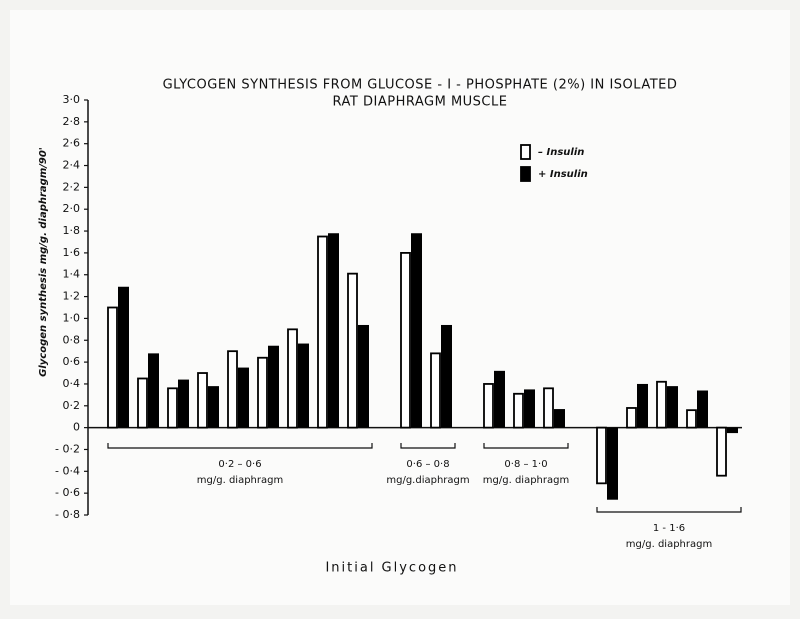 Image resolution: width=800 pixels, height=619 pixels. What do you see at coordinates (67, 470) in the screenshot?
I see `y-tick-label: - 0·4` at bounding box center [67, 470].